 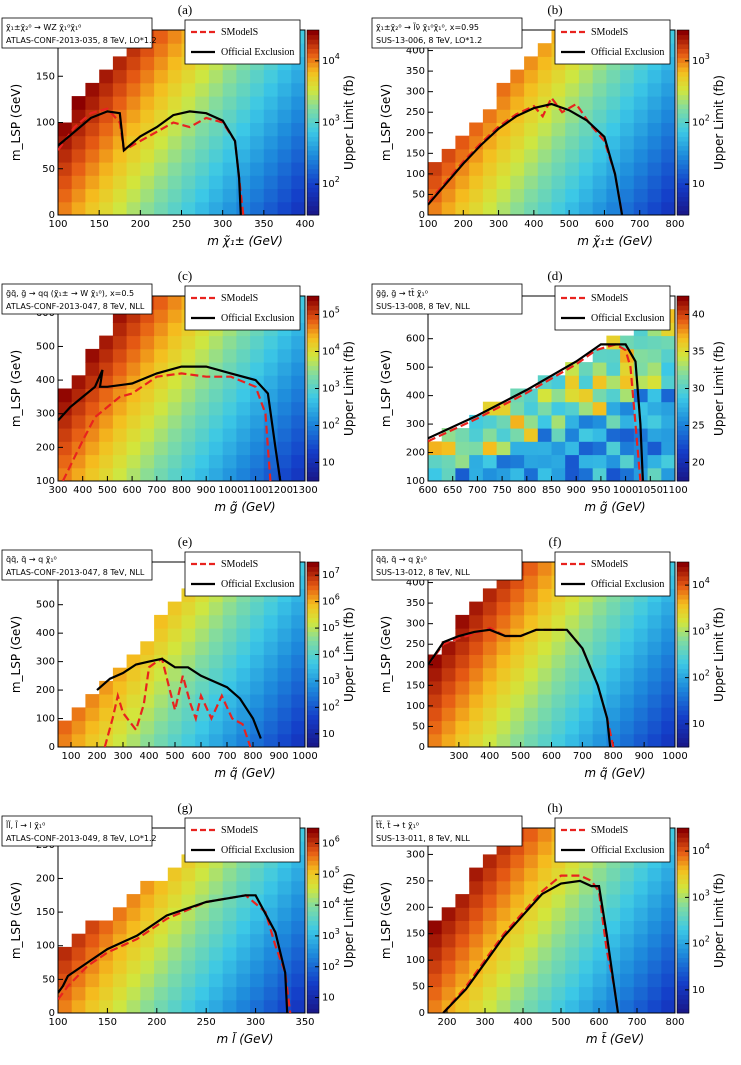 What do you see at coordinates (304, 1022) in the screenshot?
I see `x-tick-label: 350` at bounding box center [304, 1022].